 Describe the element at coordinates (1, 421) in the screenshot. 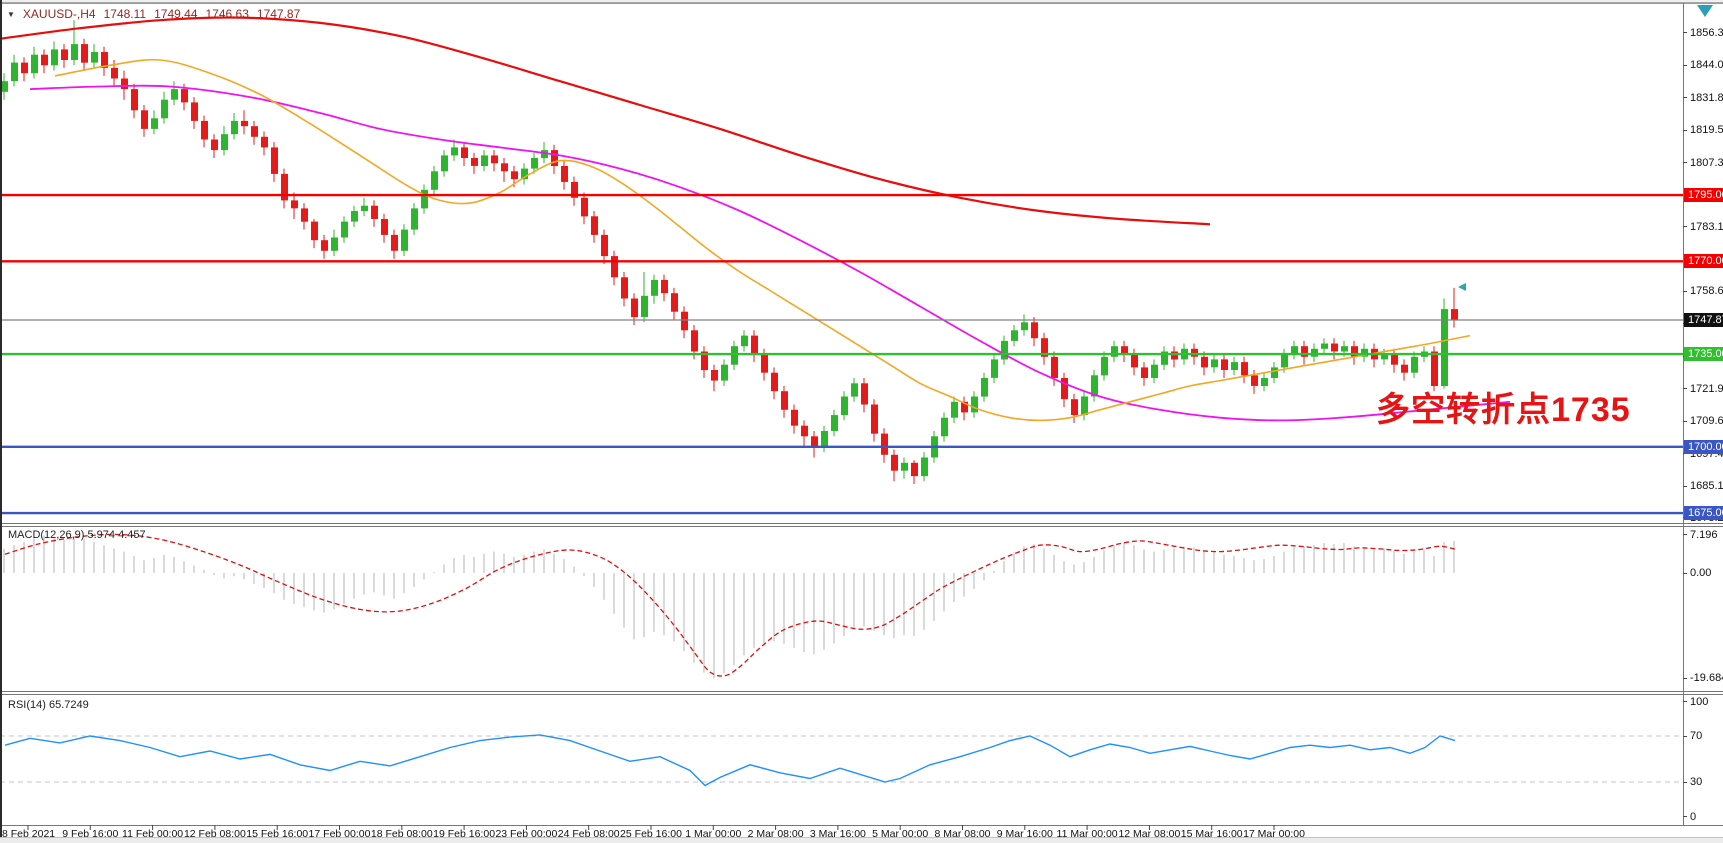

I see `window-left-edge` at that location.